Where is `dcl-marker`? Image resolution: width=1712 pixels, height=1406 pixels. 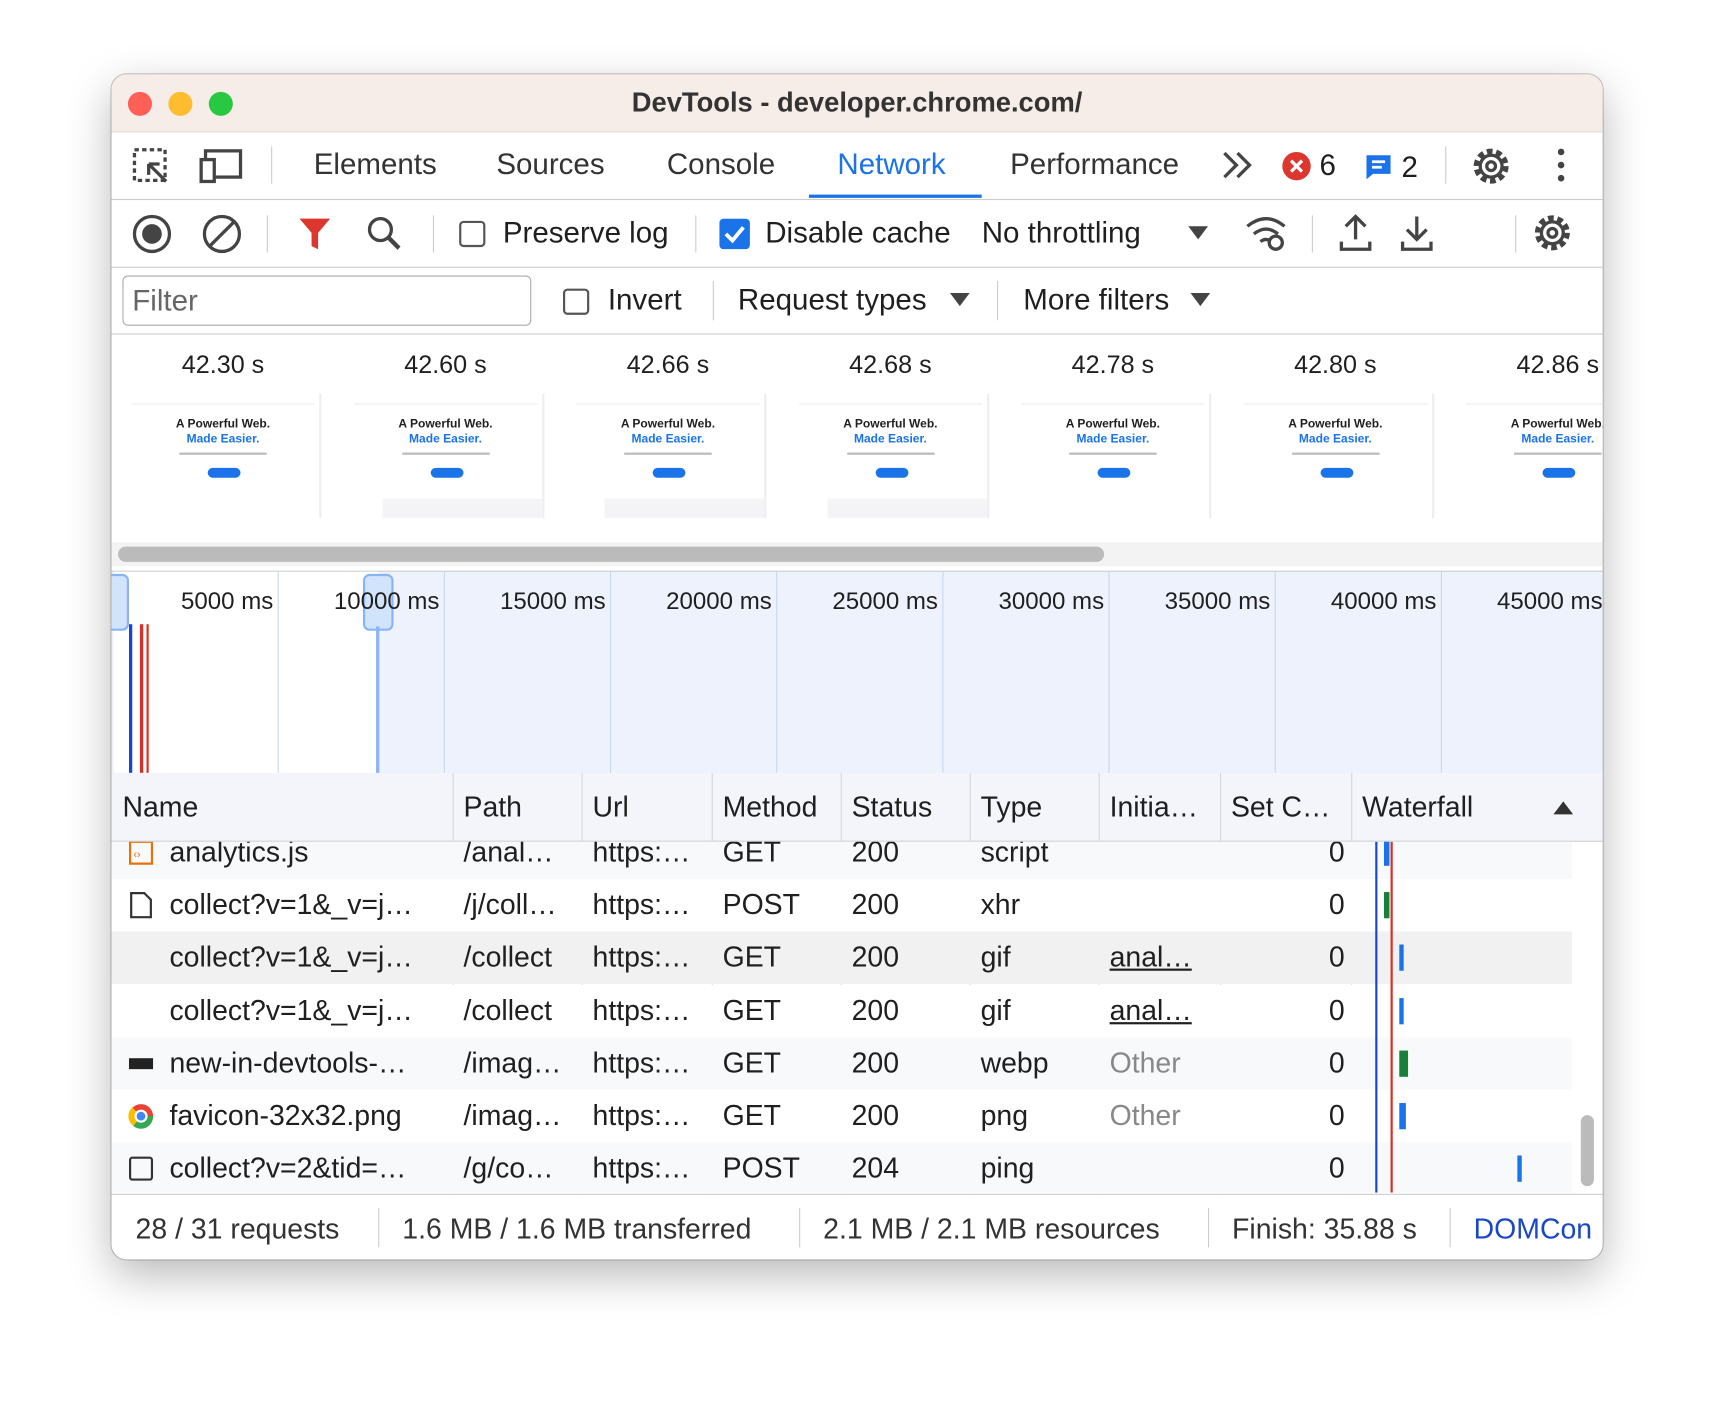 dcl-marker is located at coordinates (1376, 1017).